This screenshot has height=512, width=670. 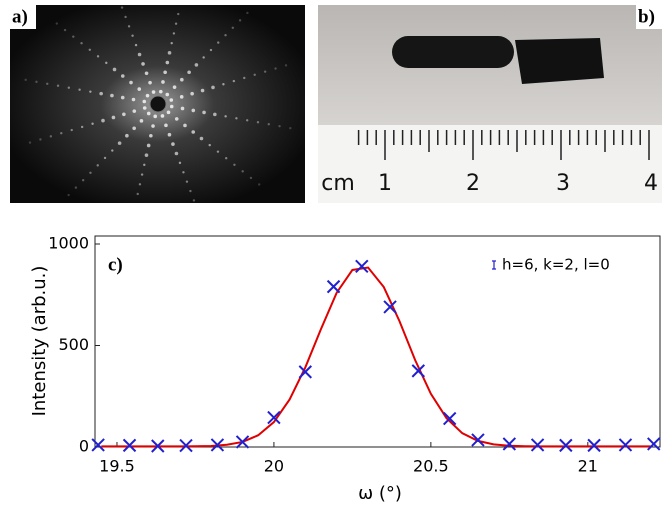 I want to click on y-tick-label: 0, so click(x=84, y=446).